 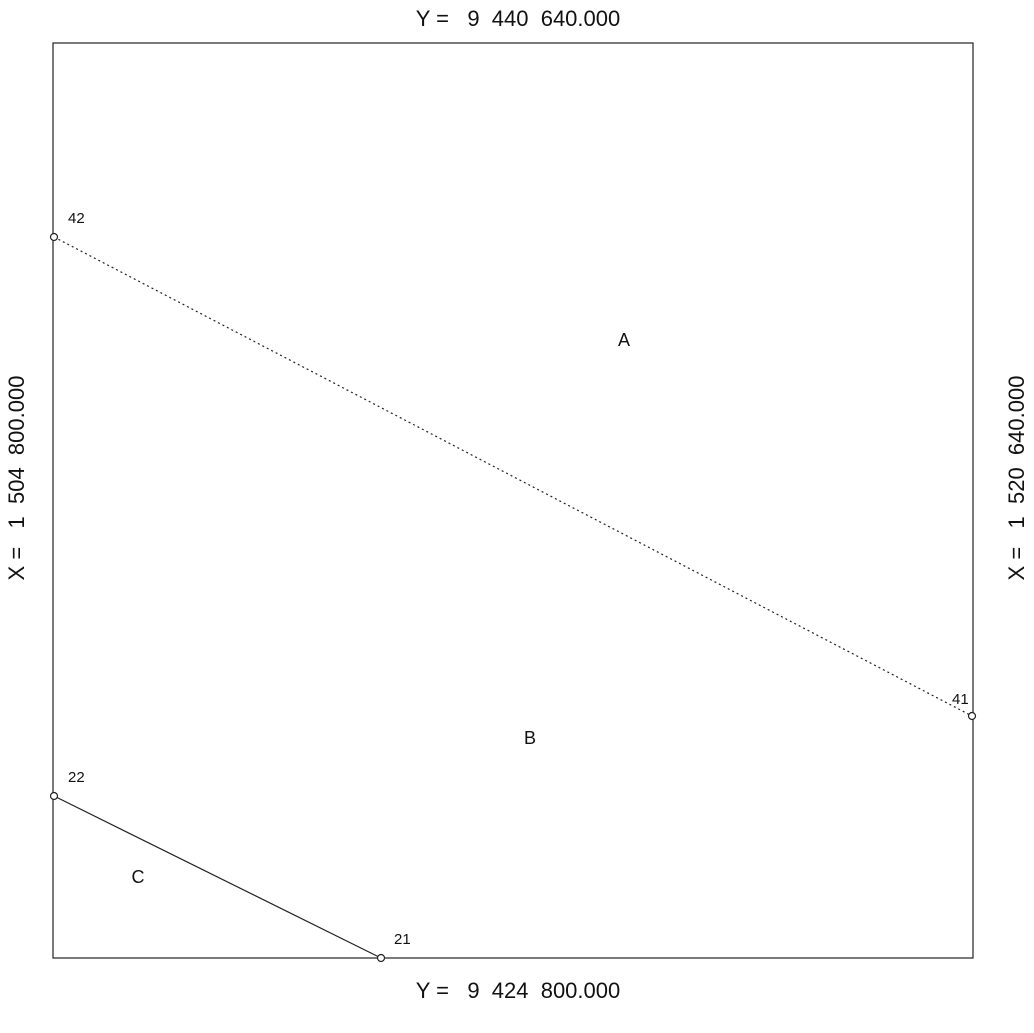 What do you see at coordinates (972, 716) in the screenshot?
I see `point-41-marker` at bounding box center [972, 716].